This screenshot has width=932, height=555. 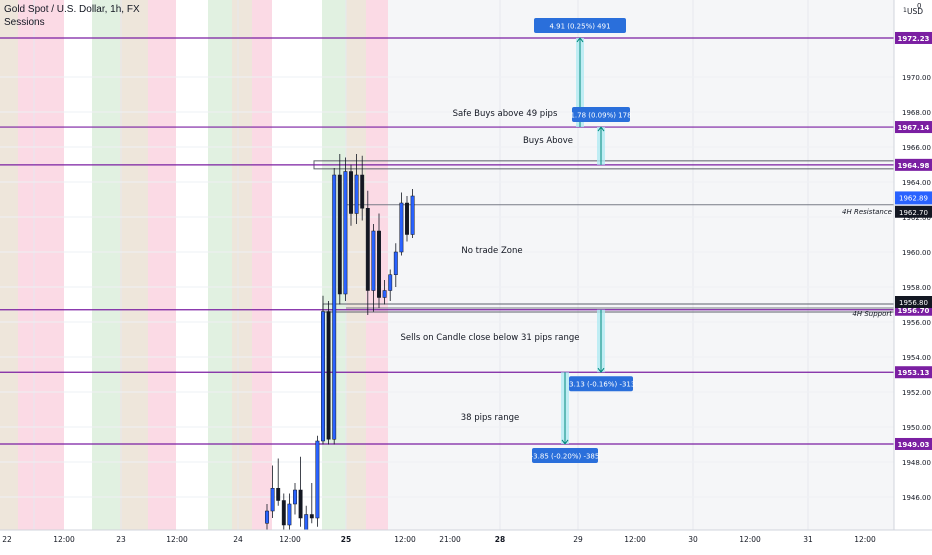 I want to click on time-axis-background, so click(x=466, y=540).